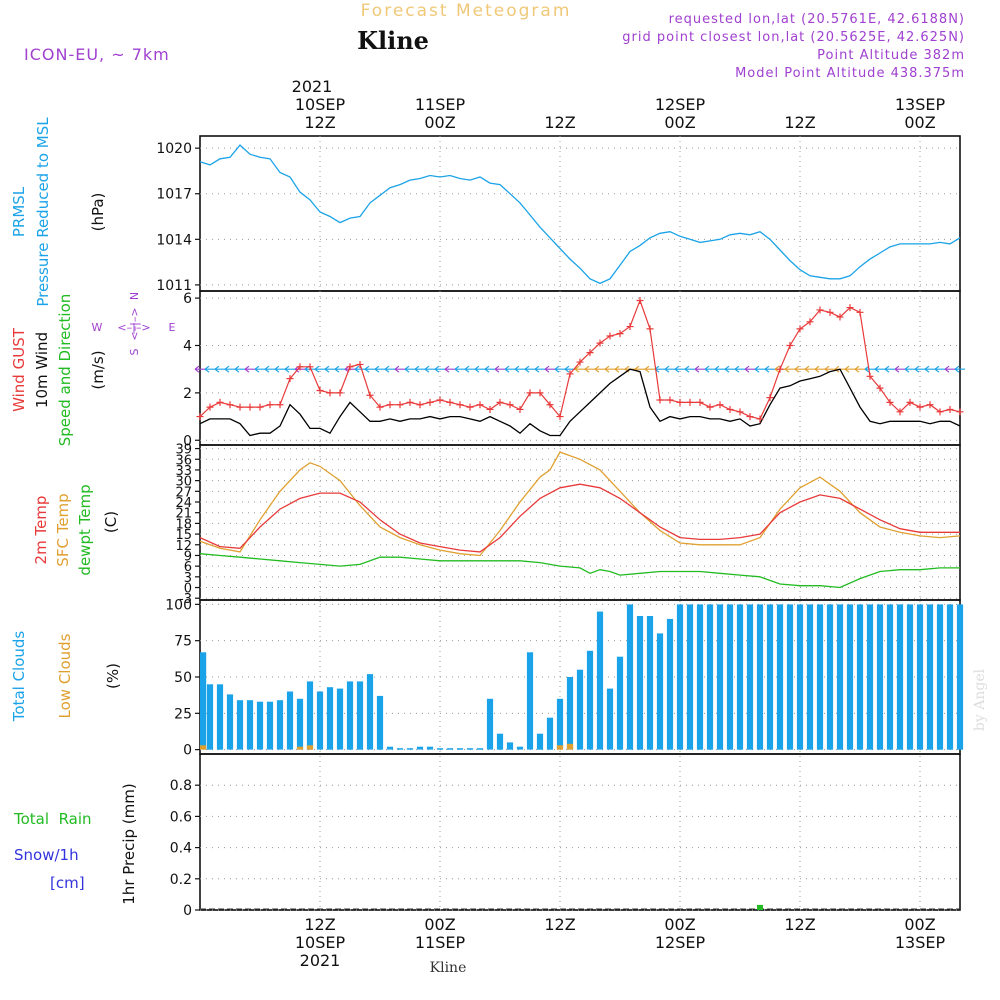 The width and height of the screenshot is (1000, 1000). Describe the element at coordinates (448, 968) in the screenshot. I see `bottom-caption: Kline` at that location.